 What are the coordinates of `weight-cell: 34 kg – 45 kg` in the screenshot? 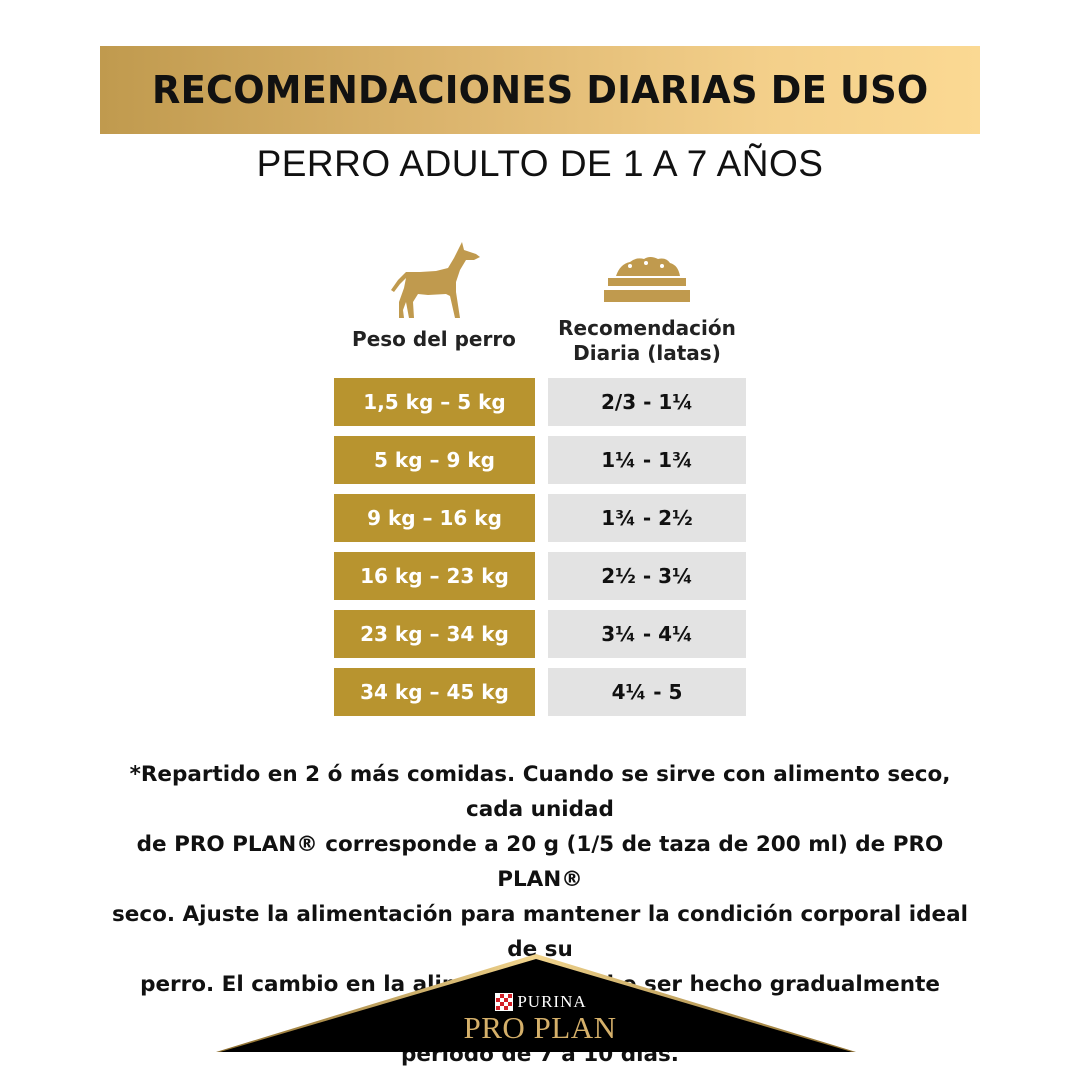 It's located at (434, 692).